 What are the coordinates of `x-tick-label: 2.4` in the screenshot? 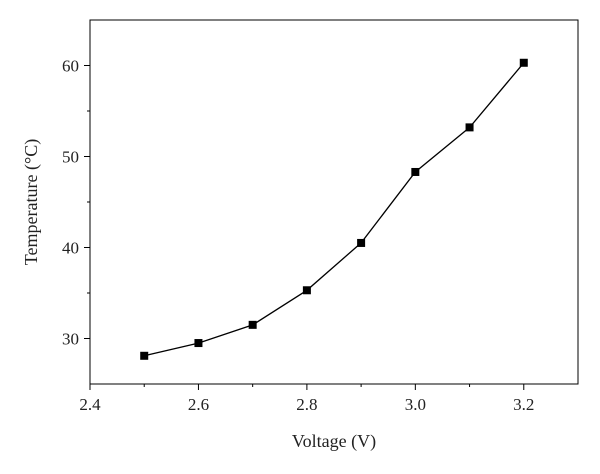 It's located at (90, 404).